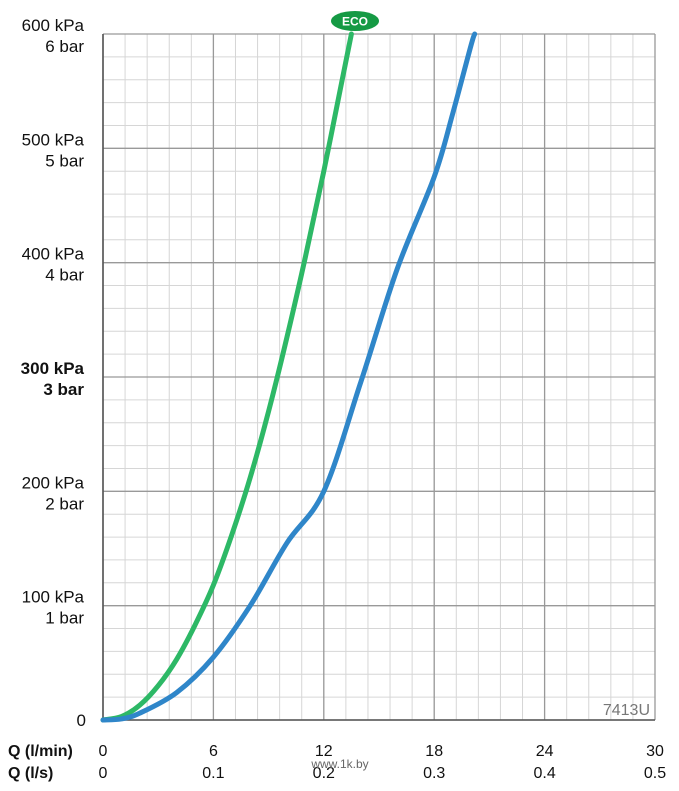  Describe the element at coordinates (339, 764) in the screenshot. I see `watermark-text: www.1k.by` at that location.